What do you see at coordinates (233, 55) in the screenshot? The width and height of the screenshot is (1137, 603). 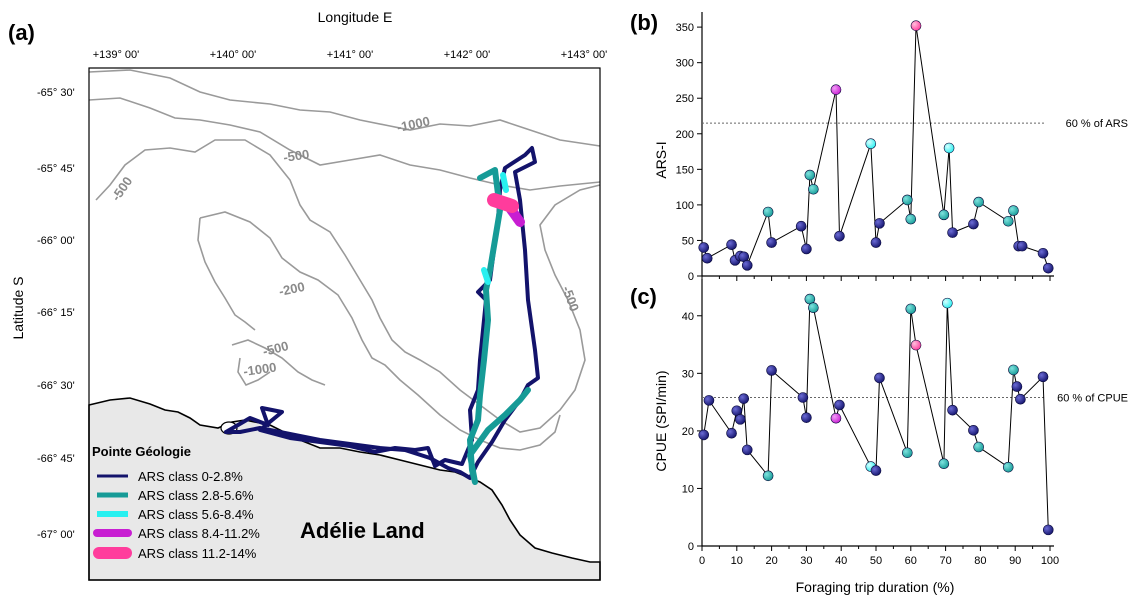 I see `lon-tick-label: +140° 00'` at bounding box center [233, 55].